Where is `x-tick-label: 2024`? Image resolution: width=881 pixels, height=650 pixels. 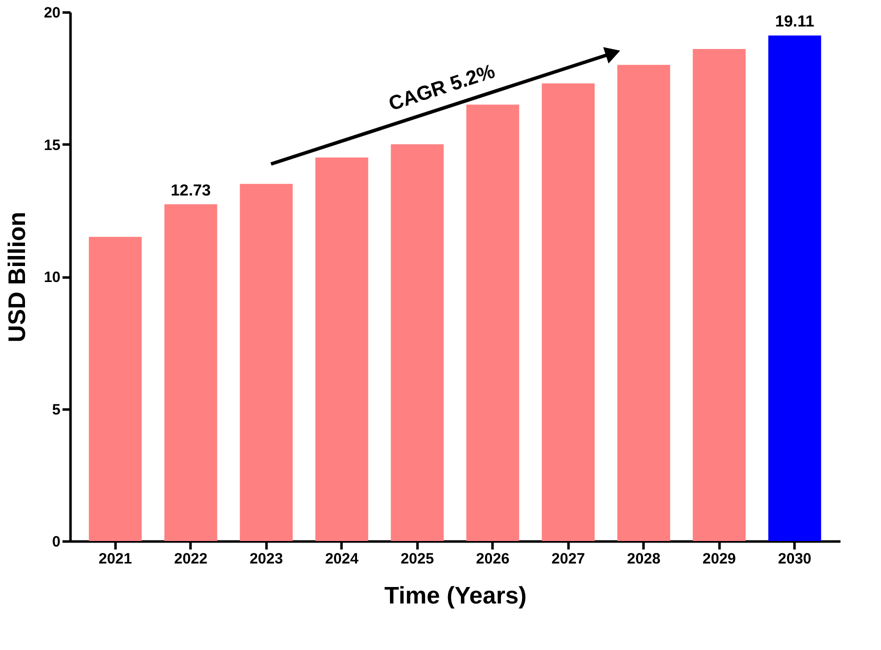 x-tick-label: 2024 is located at coordinates (342, 559).